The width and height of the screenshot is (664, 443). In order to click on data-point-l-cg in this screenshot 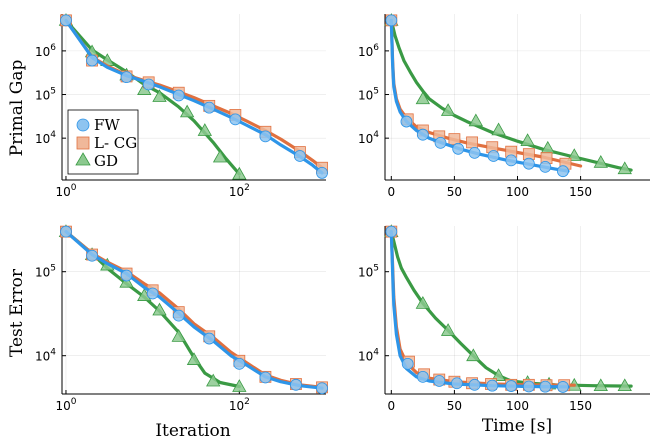, I will do `click(472, 142)`.